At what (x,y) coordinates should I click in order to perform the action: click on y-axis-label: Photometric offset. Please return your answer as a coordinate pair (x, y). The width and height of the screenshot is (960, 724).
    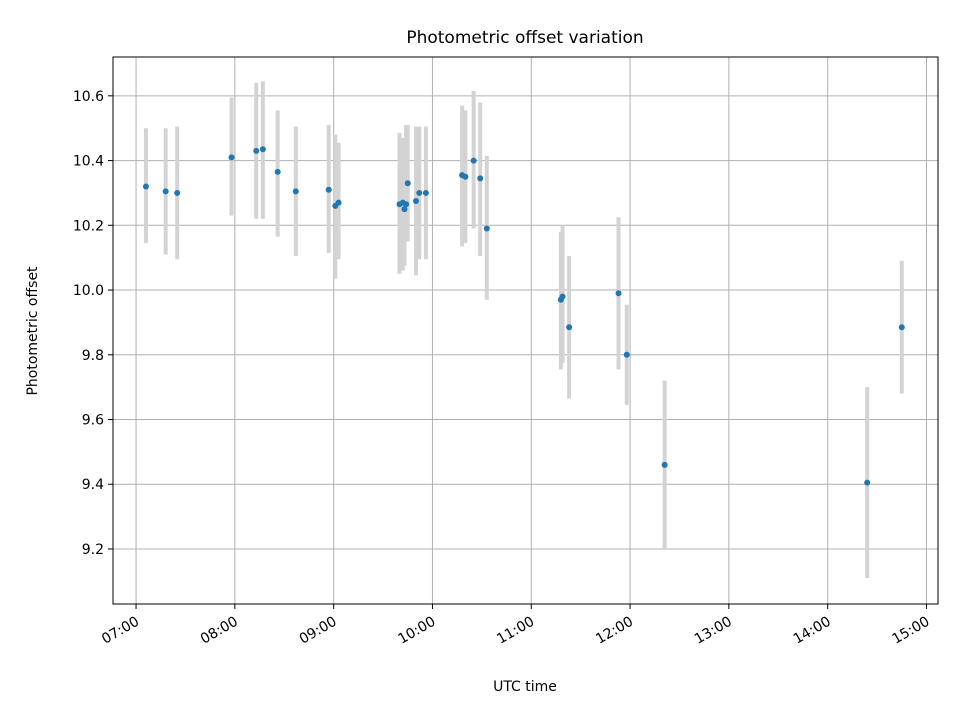
    Looking at the image, I should click on (33, 331).